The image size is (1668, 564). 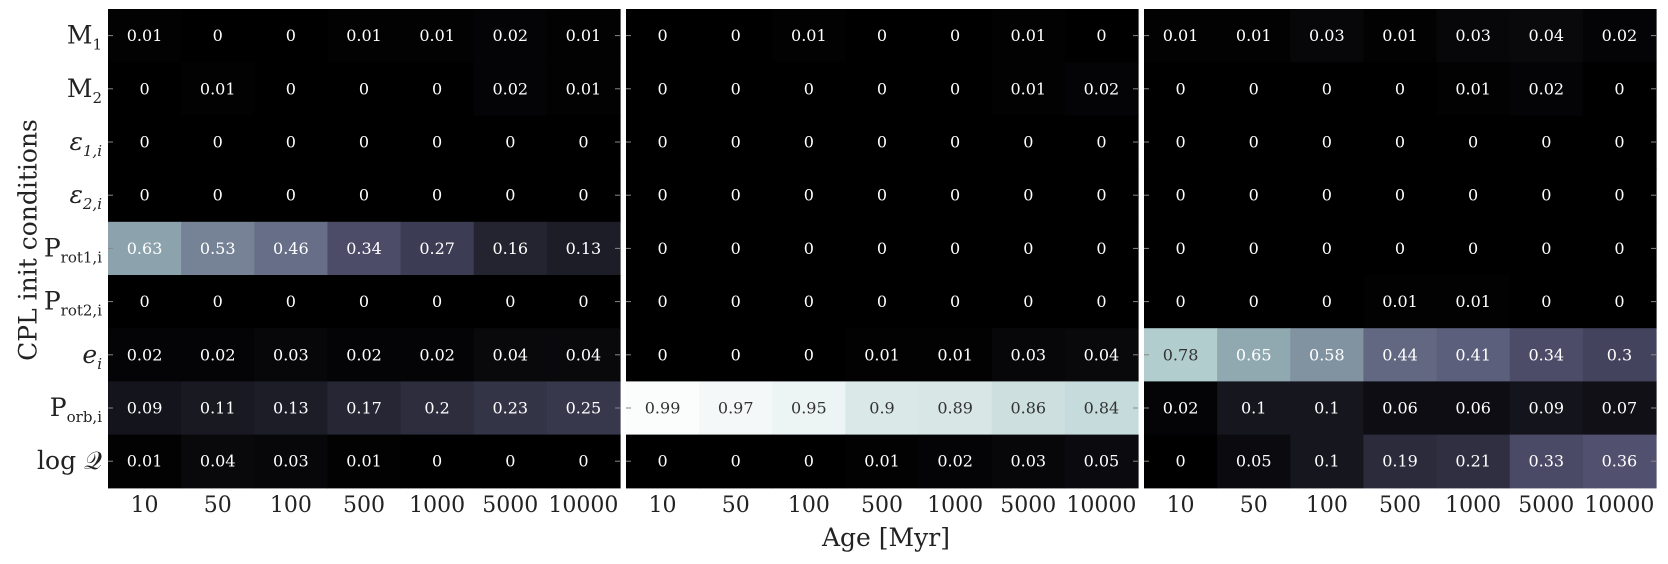 What do you see at coordinates (145, 408) in the screenshot?
I see `cell-value-label: 0.09` at bounding box center [145, 408].